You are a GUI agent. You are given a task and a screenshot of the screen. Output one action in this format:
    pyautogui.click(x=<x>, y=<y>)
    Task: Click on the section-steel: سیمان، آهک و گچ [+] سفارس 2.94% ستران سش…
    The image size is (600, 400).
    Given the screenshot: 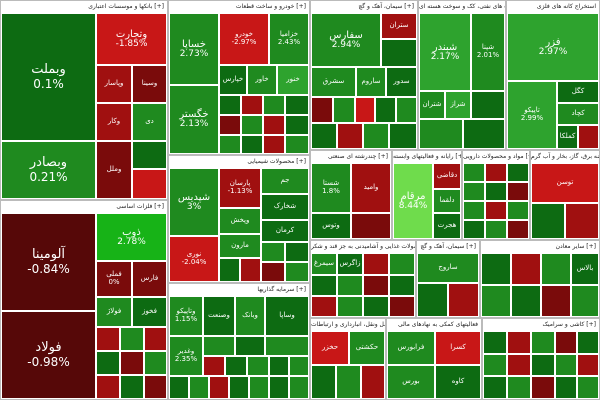 What is the action you would take?
    pyautogui.click(x=364, y=75)
    